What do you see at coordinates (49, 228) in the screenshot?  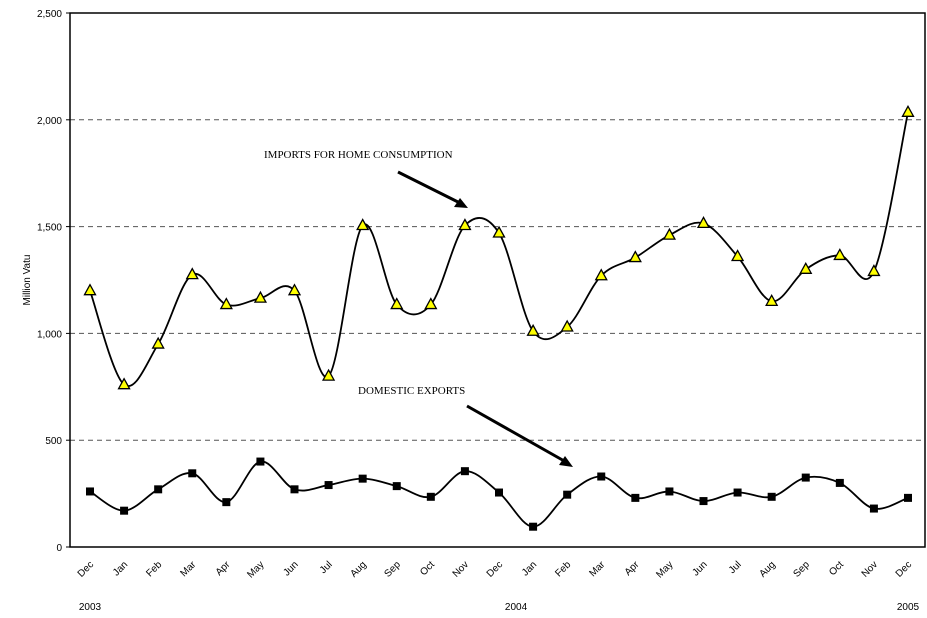 I see `y-tick-label: 1,500` at bounding box center [49, 228].